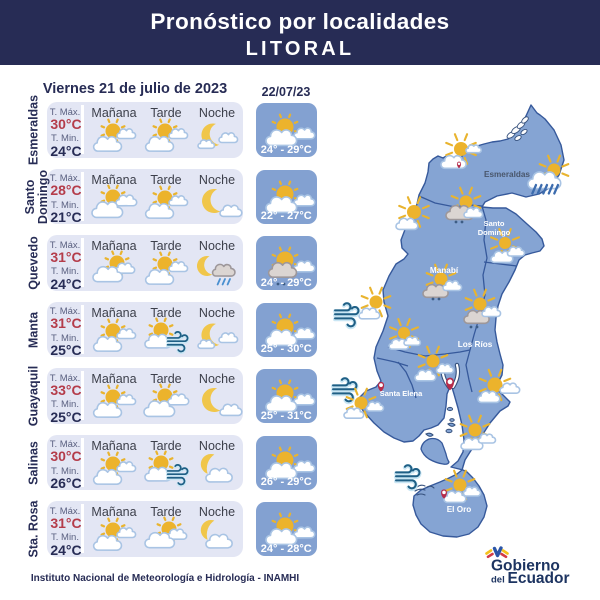  What do you see at coordinates (33, 263) in the screenshot?
I see `svg-text: Quevedo` at bounding box center [33, 263].